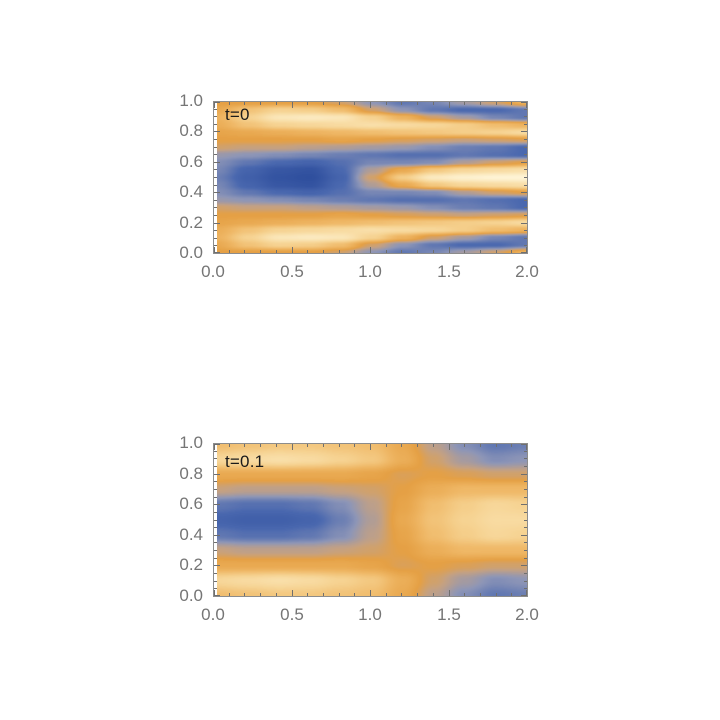 Image resolution: width=720 pixels, height=720 pixels. Describe the element at coordinates (372, 177) in the screenshot. I see `heatmap-canvas-t0` at that location.